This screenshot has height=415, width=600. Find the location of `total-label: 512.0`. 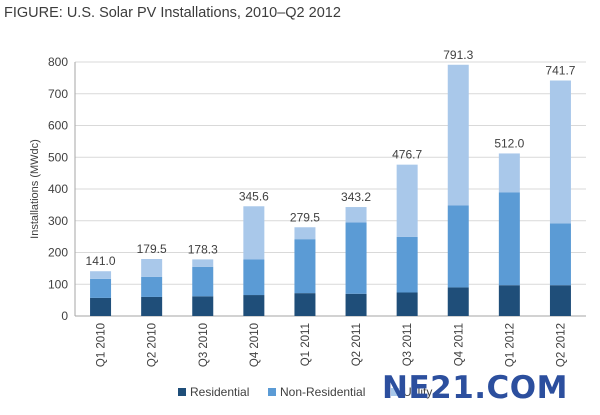

total-label: 512.0 is located at coordinates (509, 143).